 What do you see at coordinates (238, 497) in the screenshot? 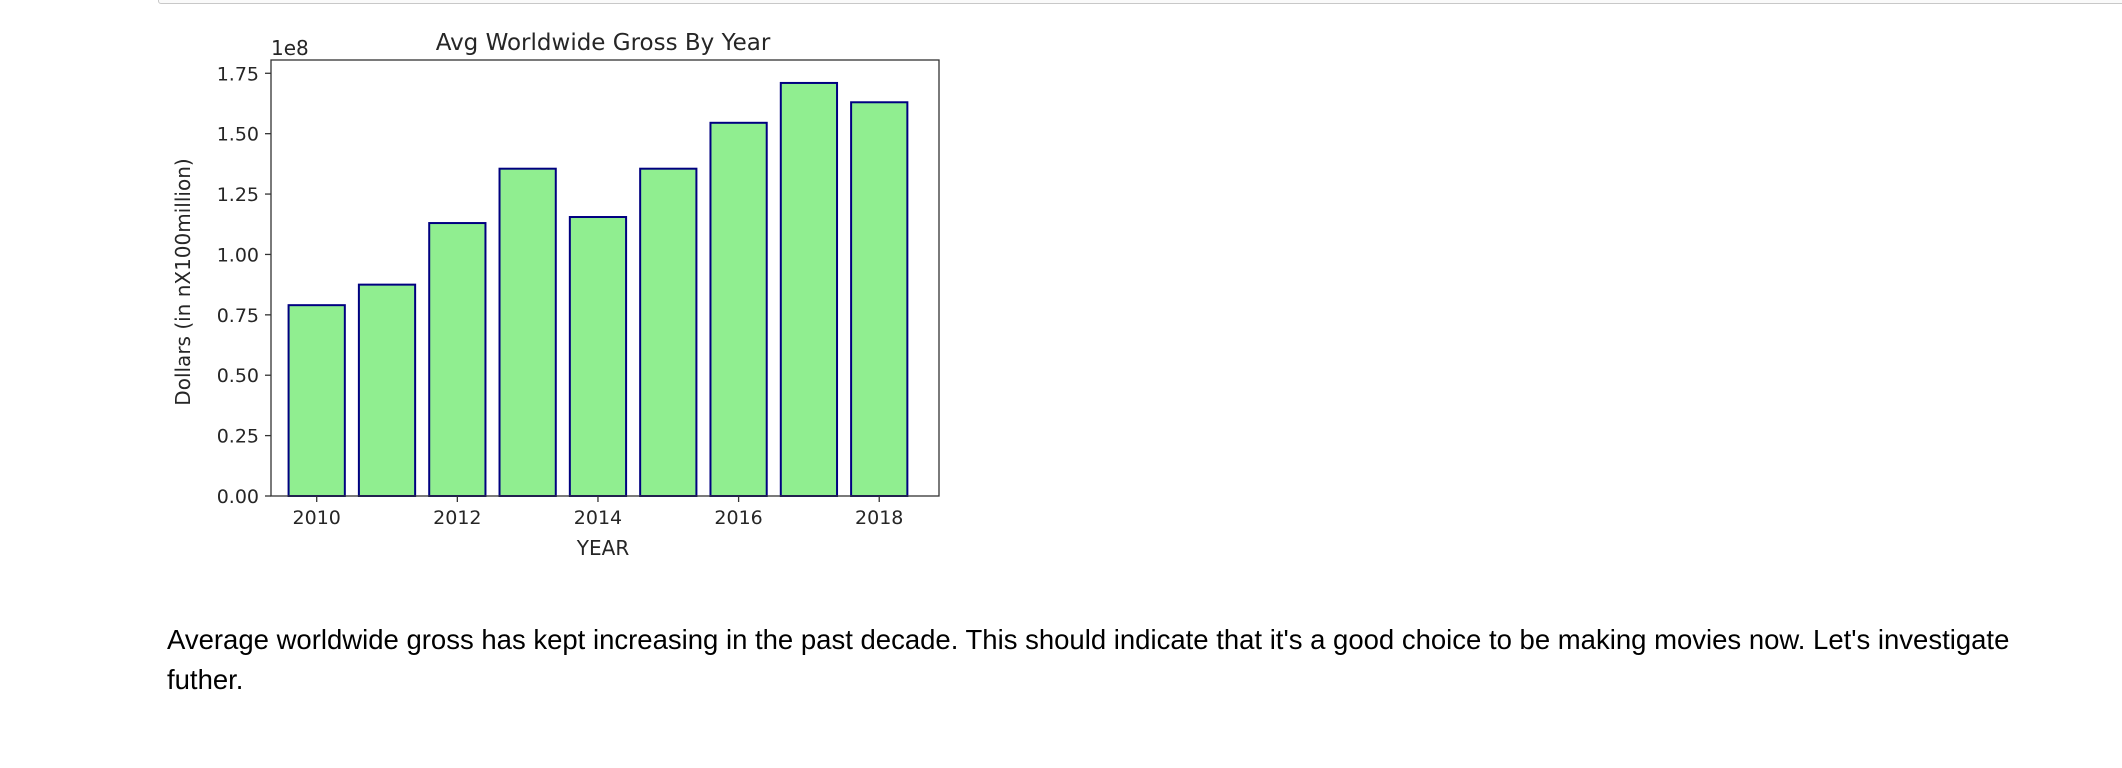
I see `y-tick-label: 0.00` at bounding box center [238, 497].